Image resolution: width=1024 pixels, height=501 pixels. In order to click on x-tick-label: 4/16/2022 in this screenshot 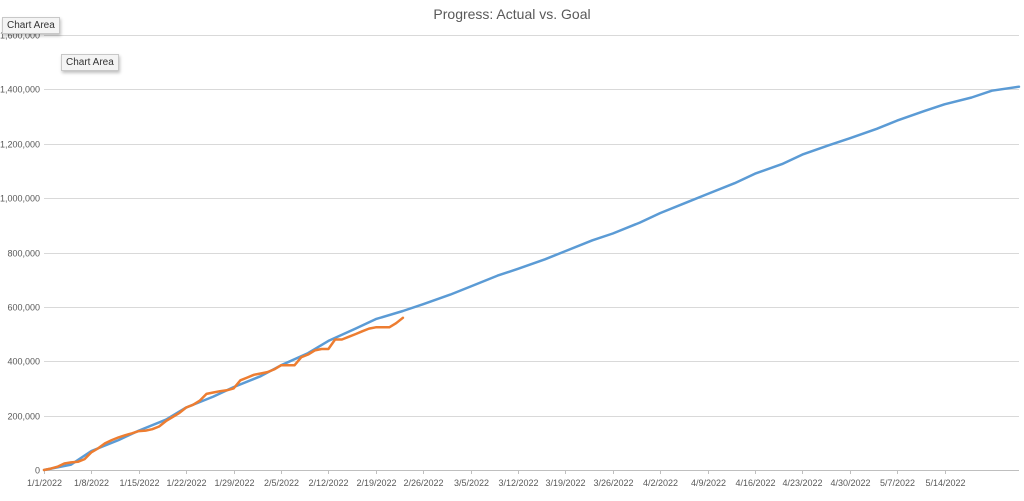, I will do `click(755, 483)`.